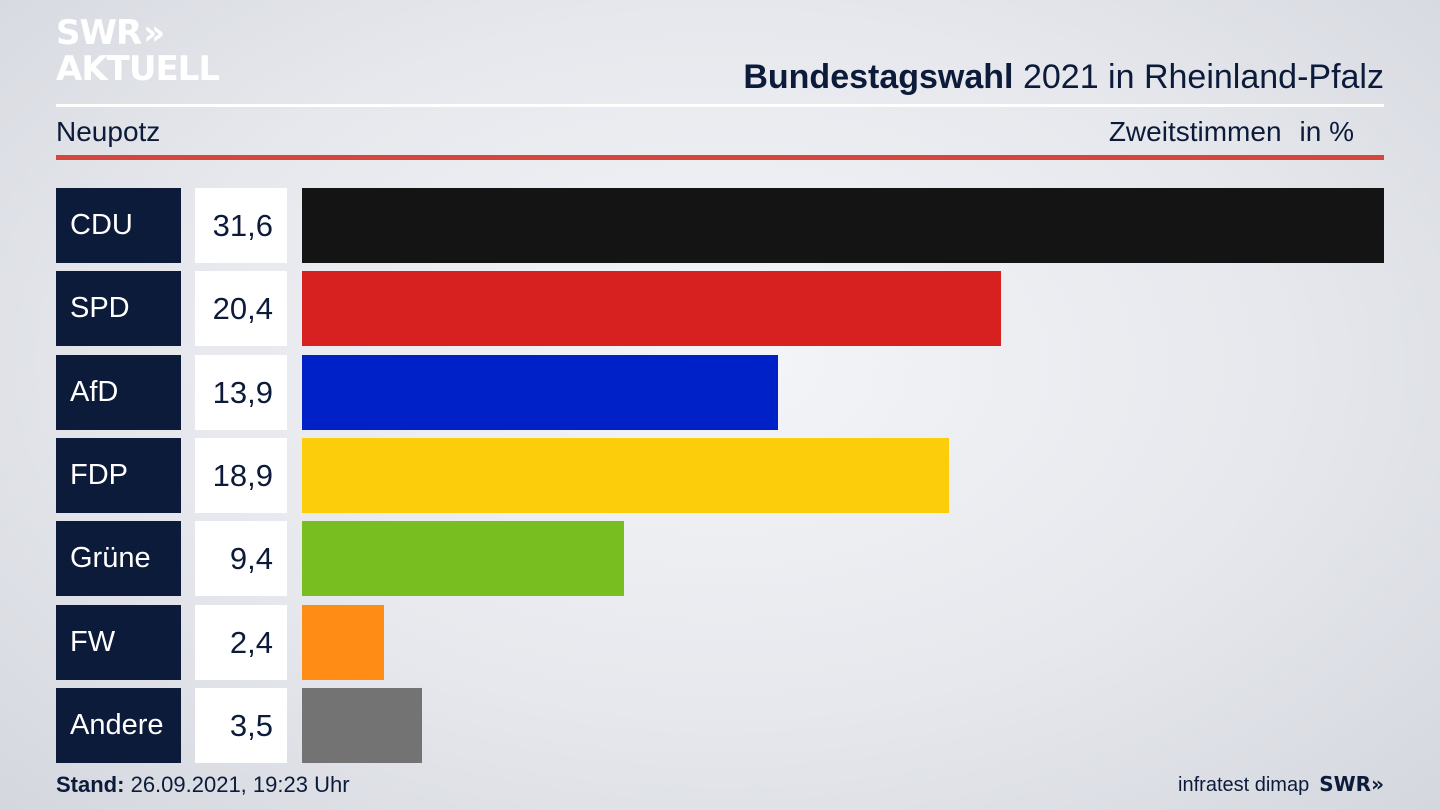  I want to click on value-label: 9,4, so click(241, 558).